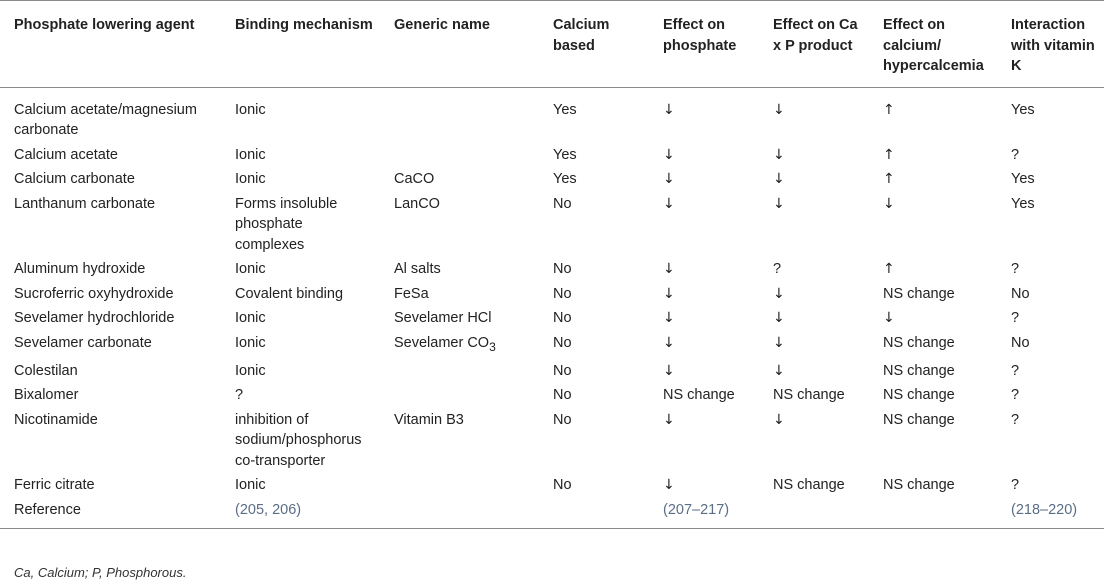  Describe the element at coordinates (94, 318) in the screenshot. I see `cell-agent-text: Sevelamer hydrochloride` at that location.